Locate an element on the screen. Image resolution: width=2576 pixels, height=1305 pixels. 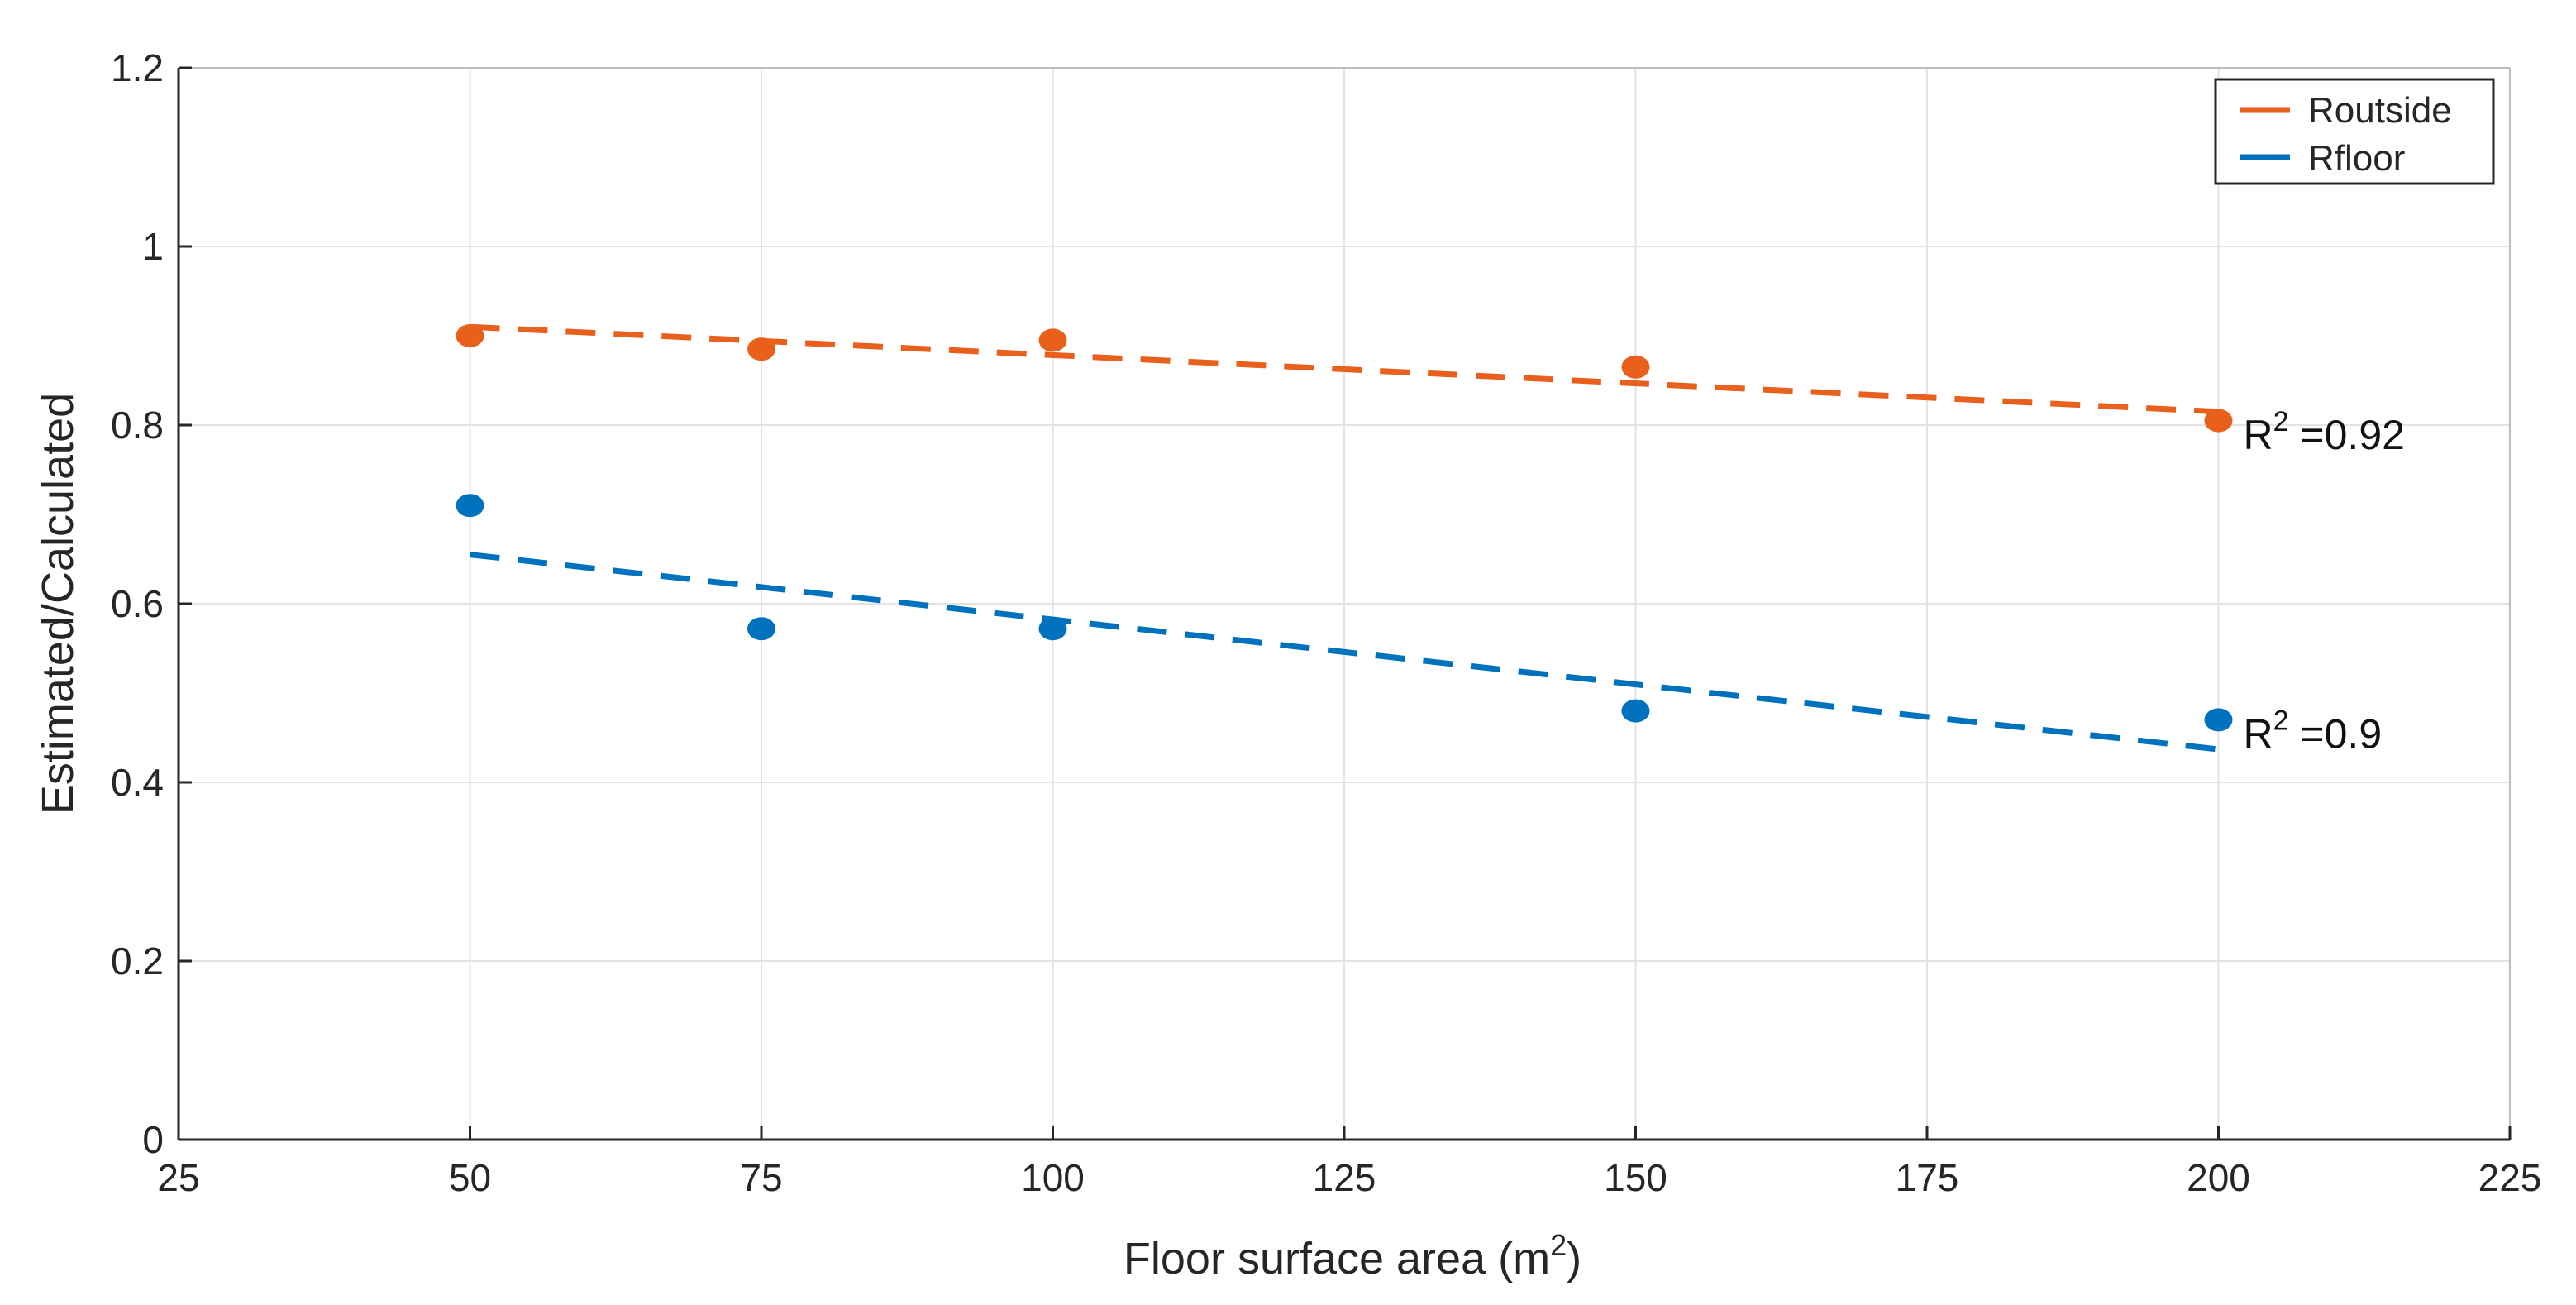
trend-line-rfloor is located at coordinates (1344, 652).